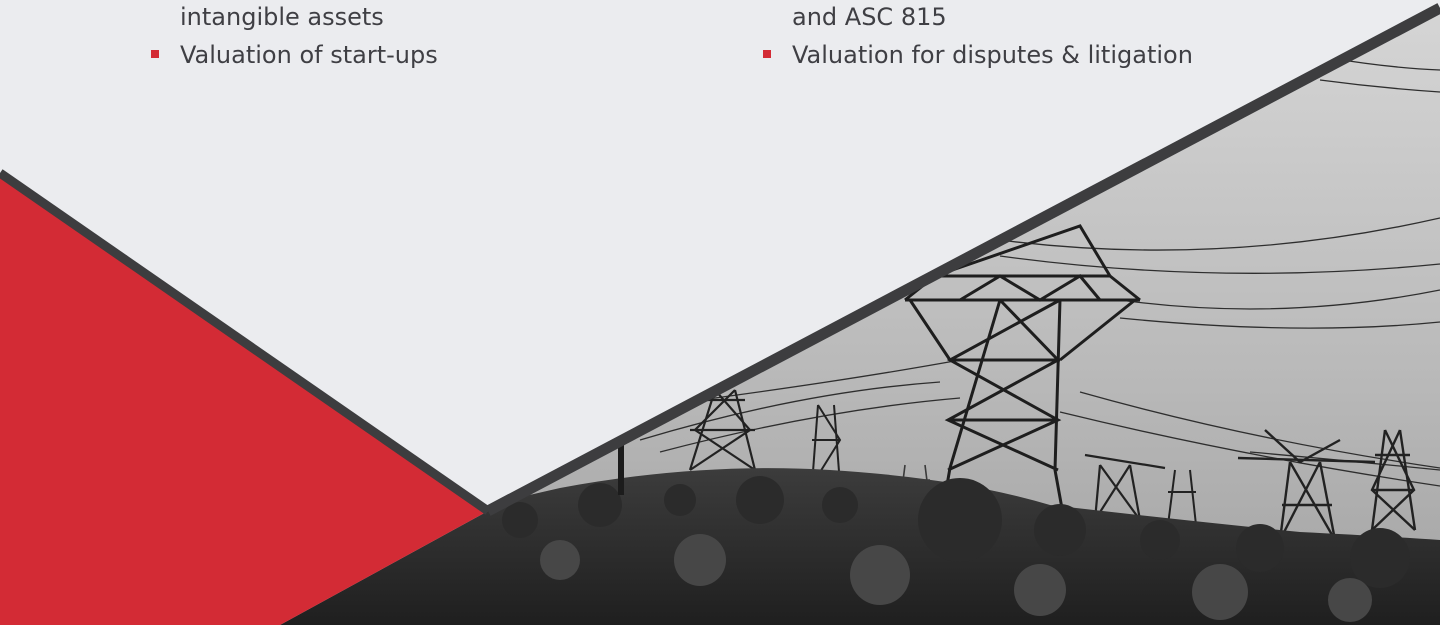 Image resolution: width=1440 pixels, height=625 pixels. What do you see at coordinates (309, 55) in the screenshot?
I see `left-bullet-item: Valuation of start-ups` at bounding box center [309, 55].